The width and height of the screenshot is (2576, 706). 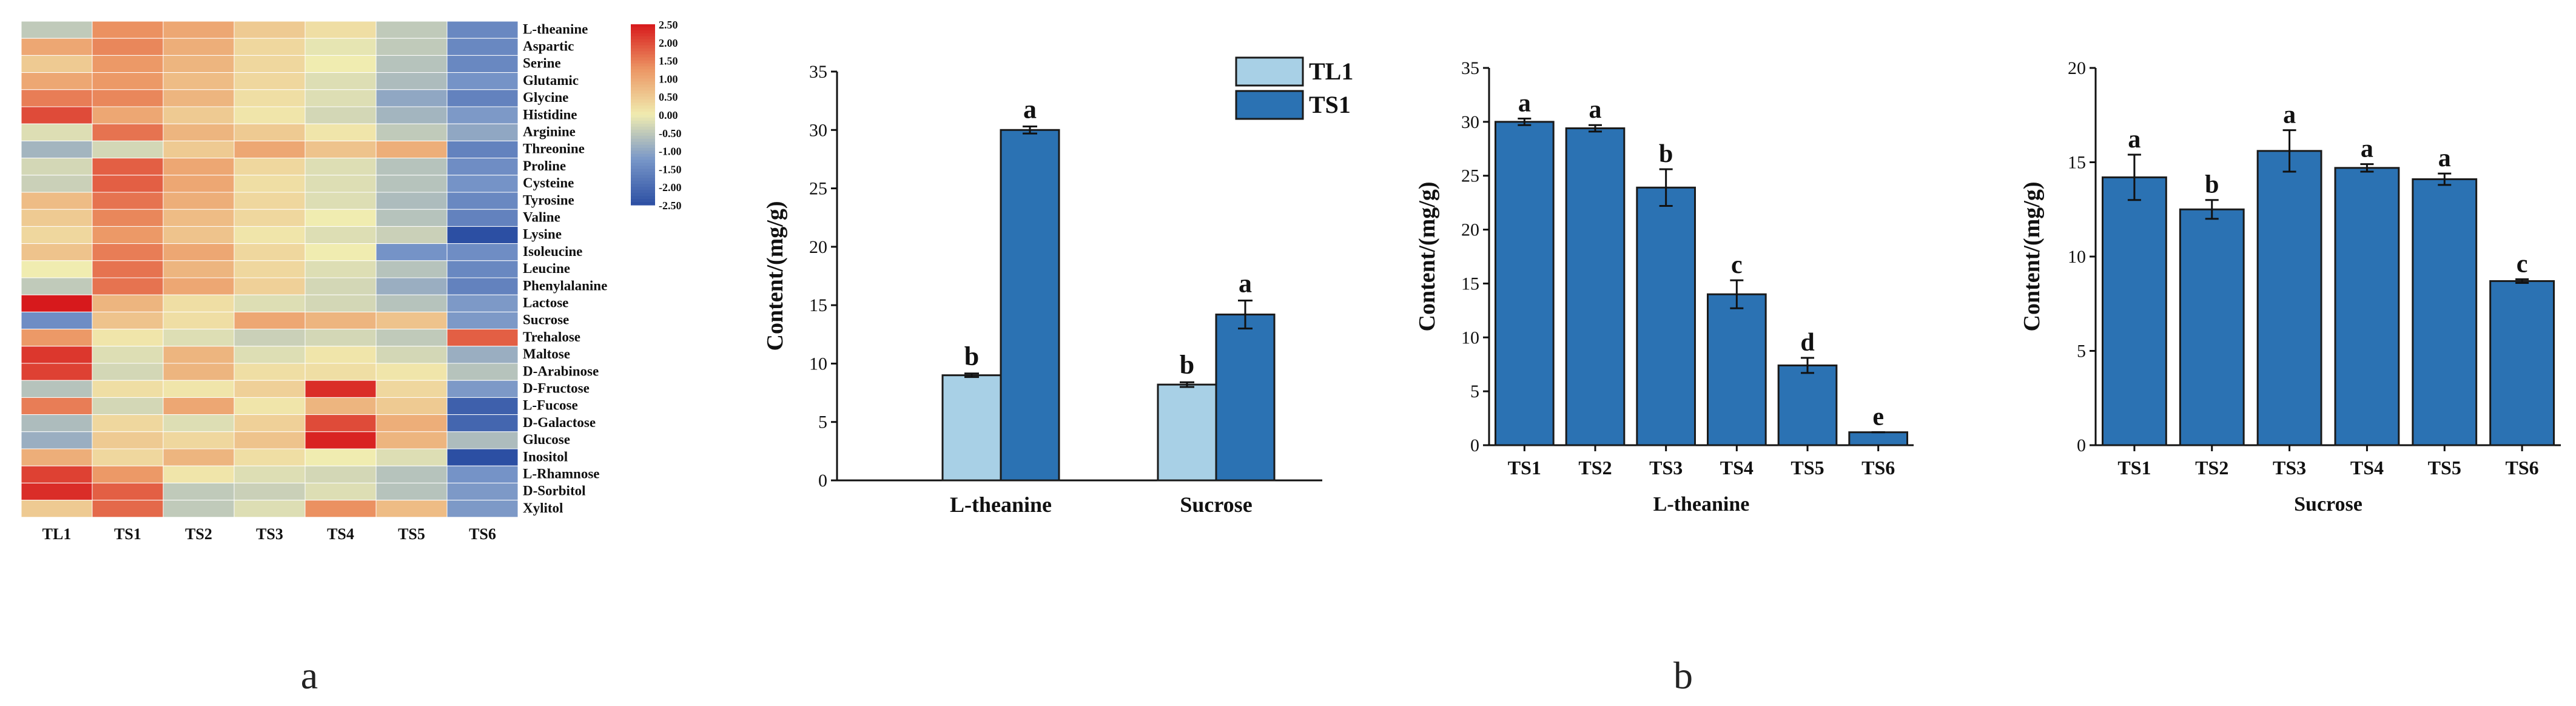 What do you see at coordinates (543, 508) in the screenshot?
I see `heatmap-row-label: Xylitol` at bounding box center [543, 508].